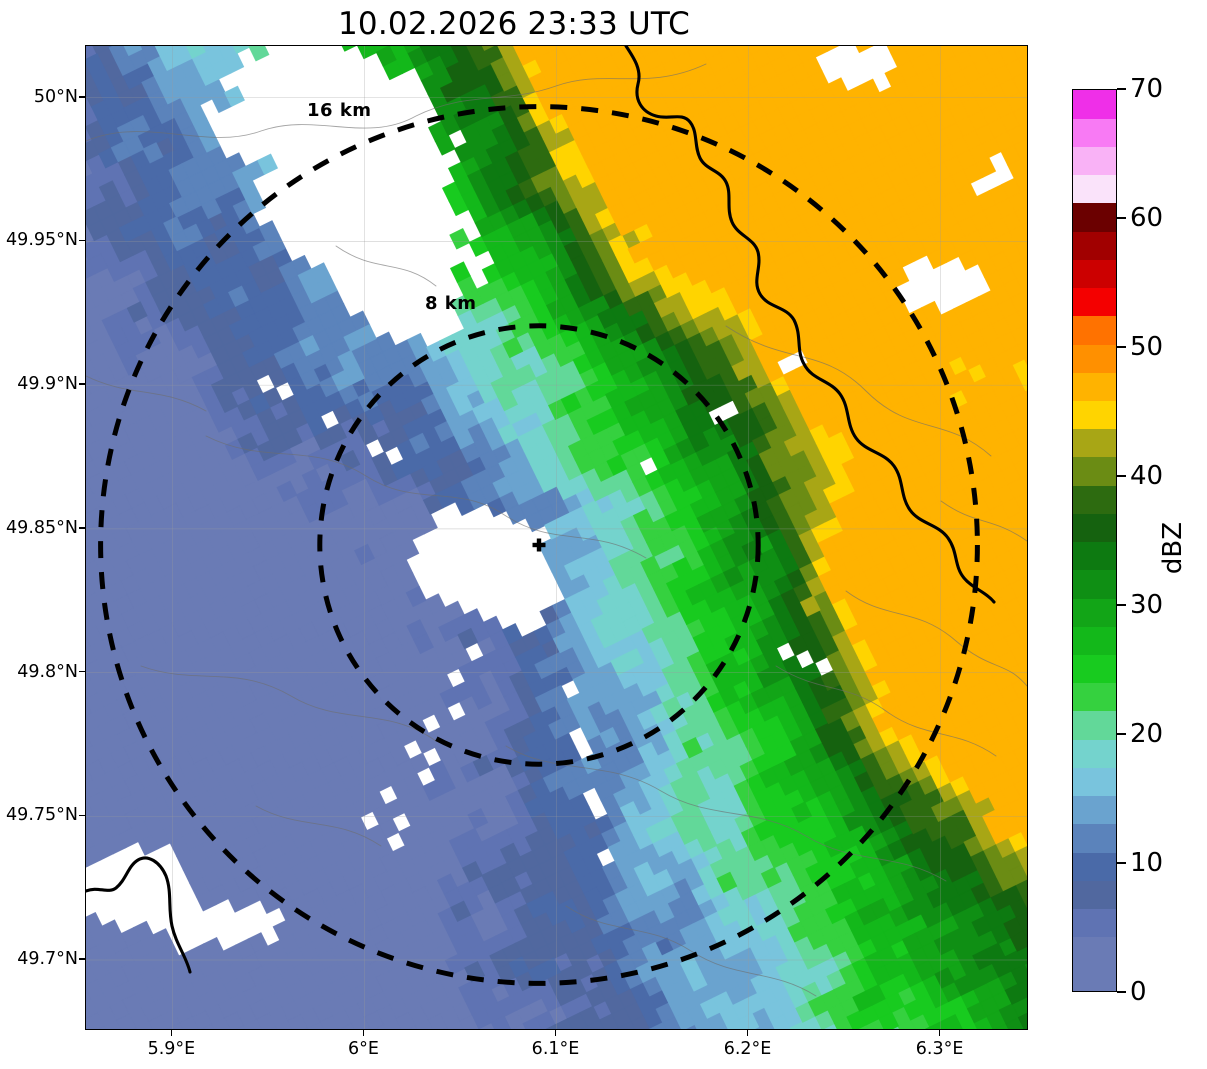  What do you see at coordinates (339, 110) in the screenshot?
I see `range-ring-label: 16 km` at bounding box center [339, 110].